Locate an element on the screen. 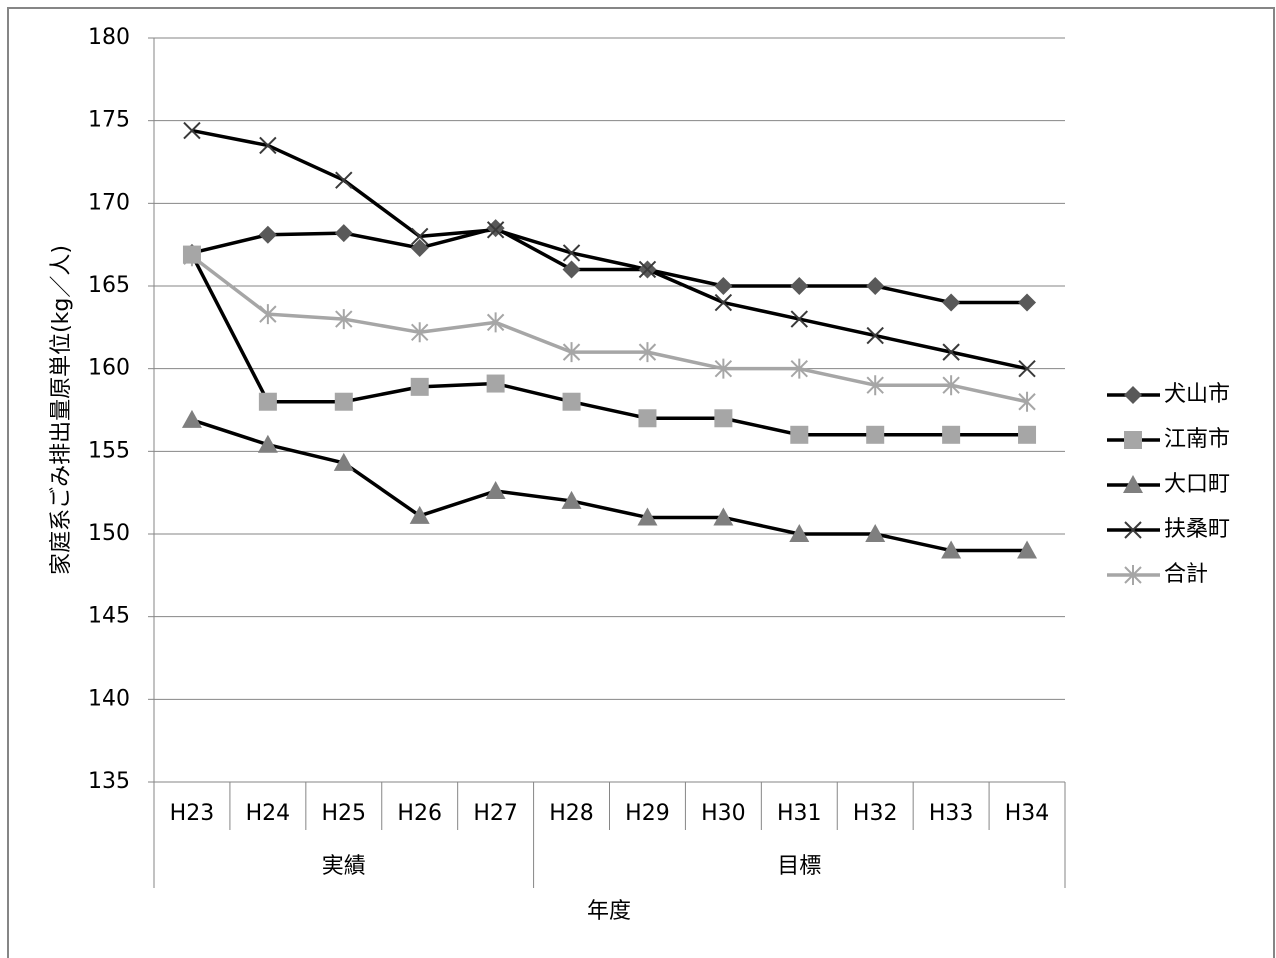 This screenshot has width=1276, height=958. group-label: 実績 is located at coordinates (344, 866).